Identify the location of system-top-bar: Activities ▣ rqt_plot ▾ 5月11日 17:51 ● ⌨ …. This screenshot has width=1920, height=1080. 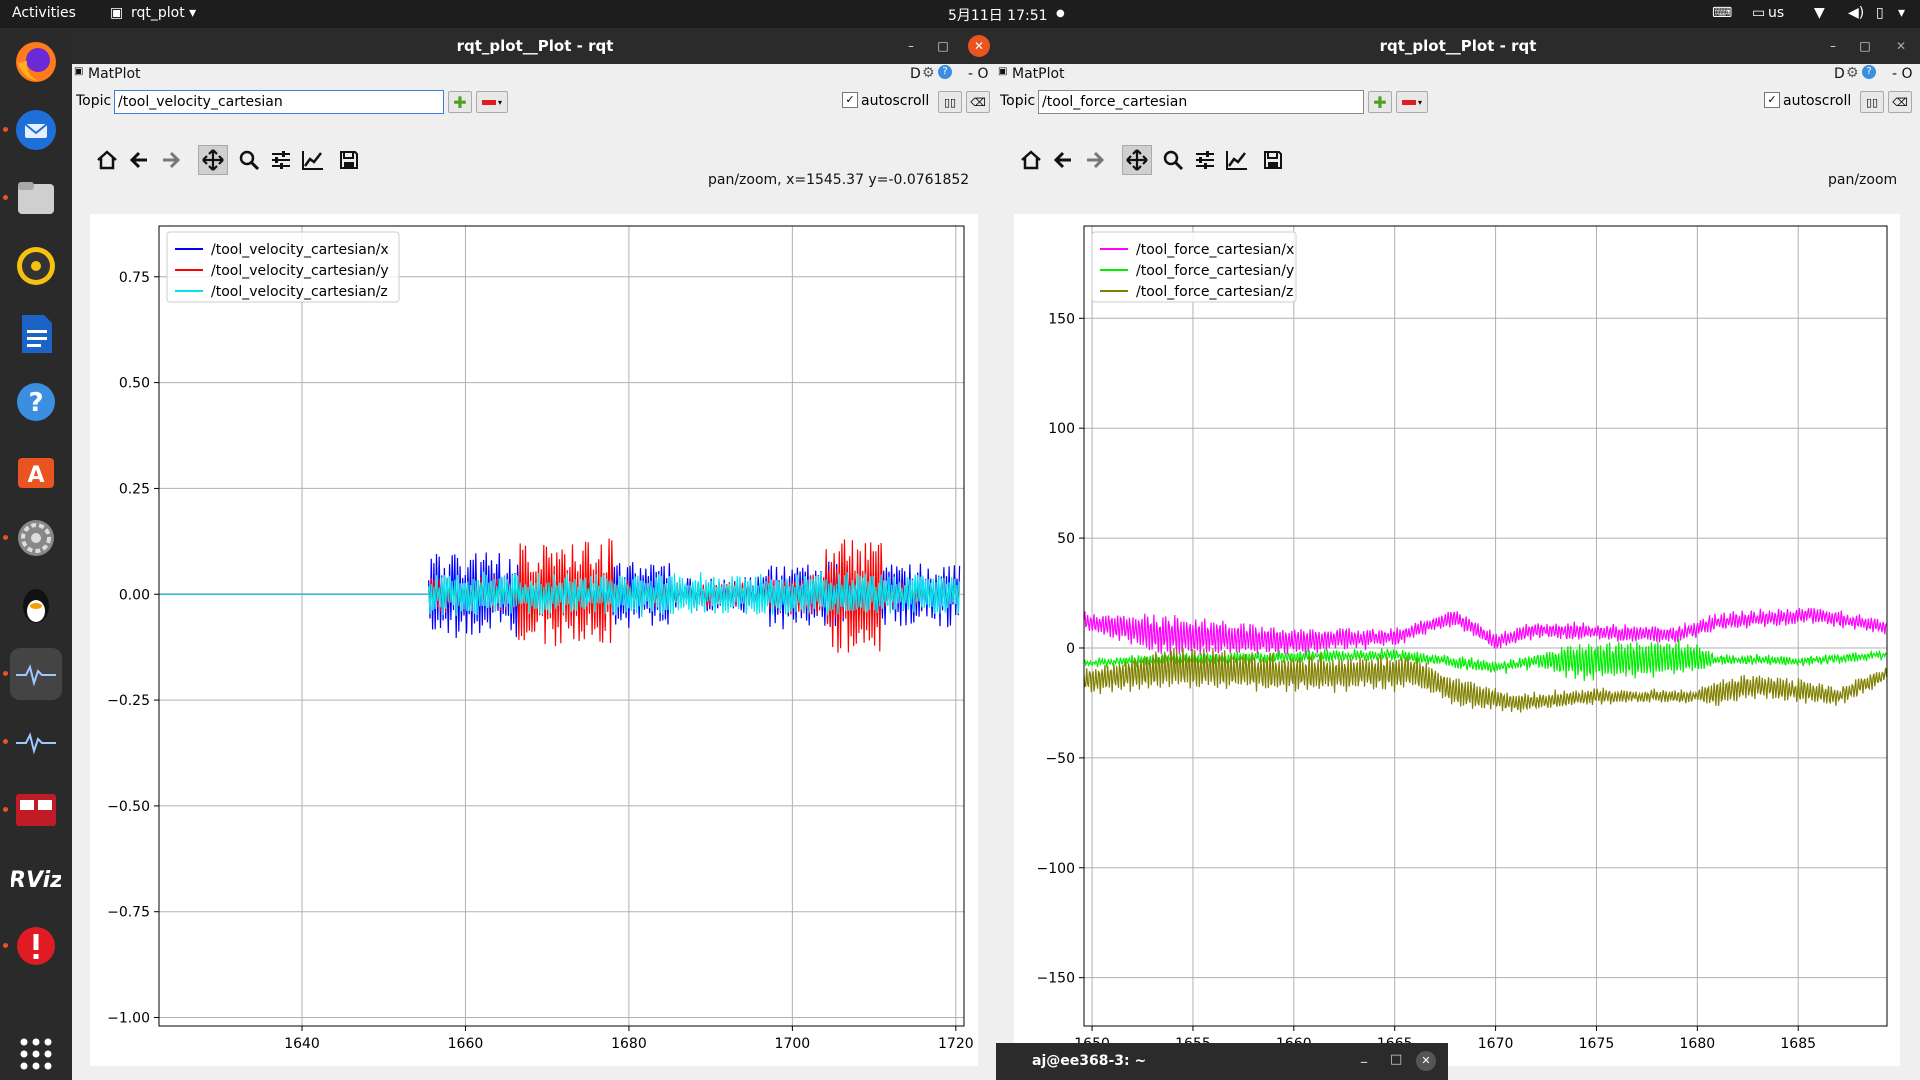
(960, 14).